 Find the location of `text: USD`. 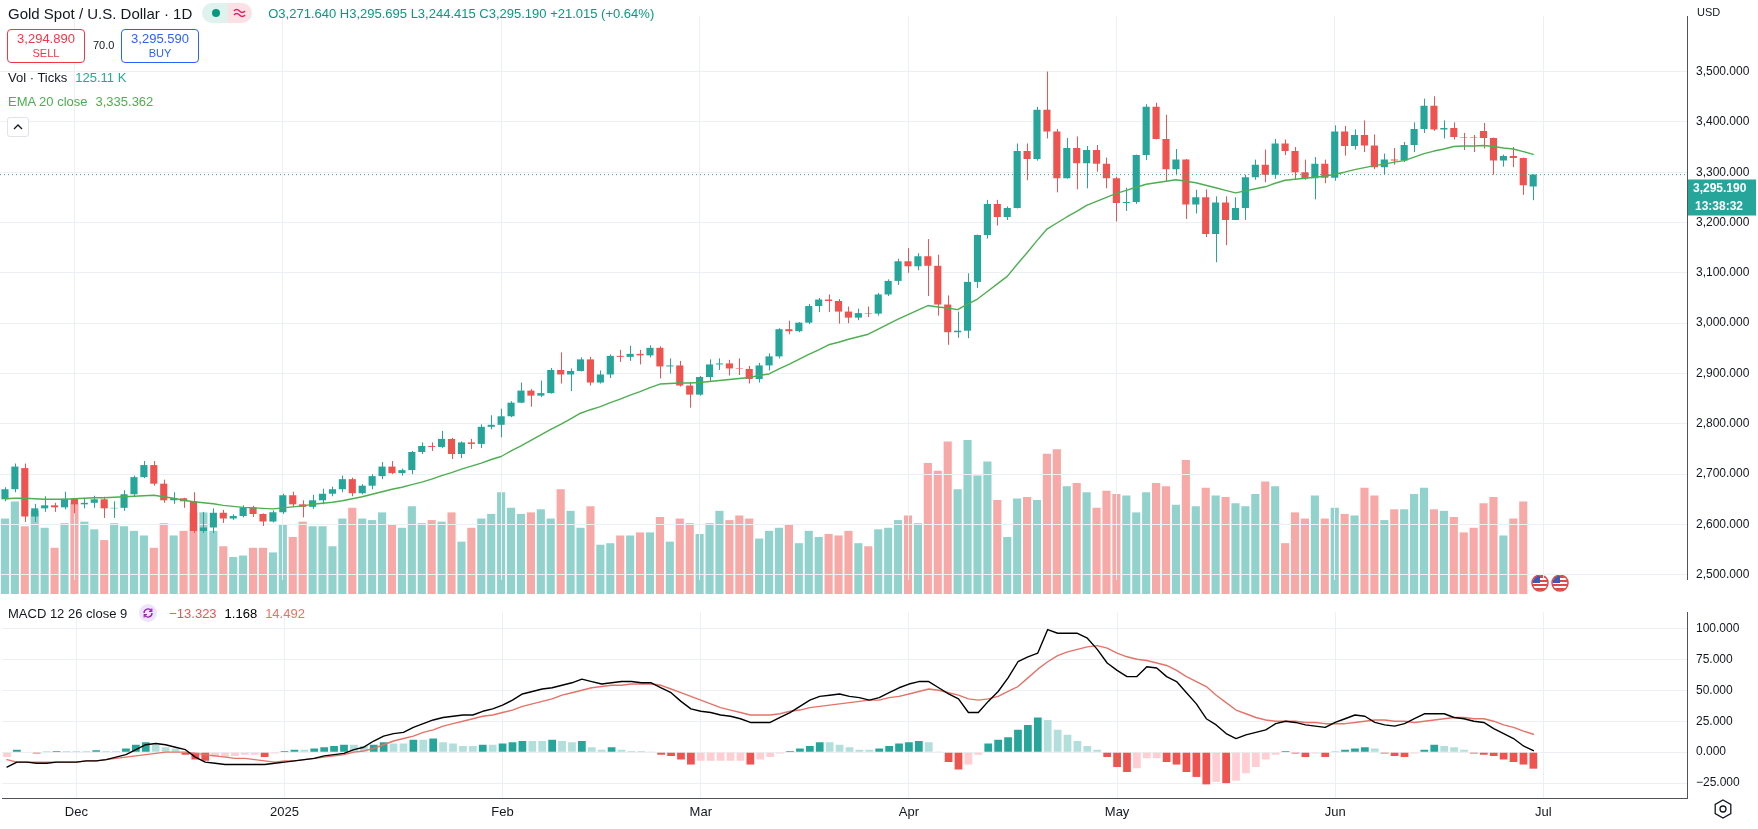

text: USD is located at coordinates (1709, 12).